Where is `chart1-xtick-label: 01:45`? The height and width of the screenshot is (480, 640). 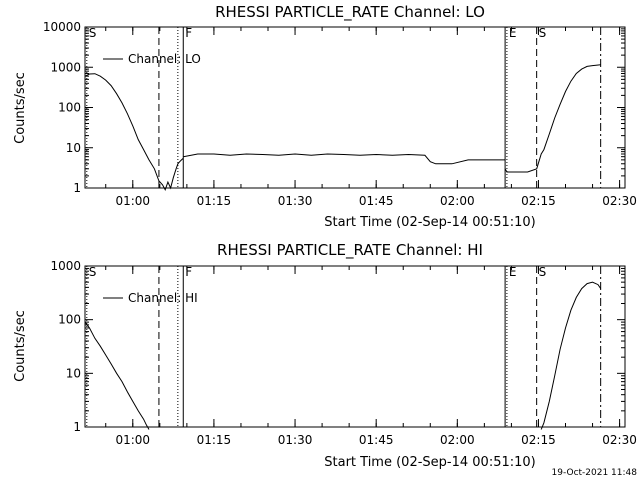 chart1-xtick-label: 01:45 is located at coordinates (376, 201).